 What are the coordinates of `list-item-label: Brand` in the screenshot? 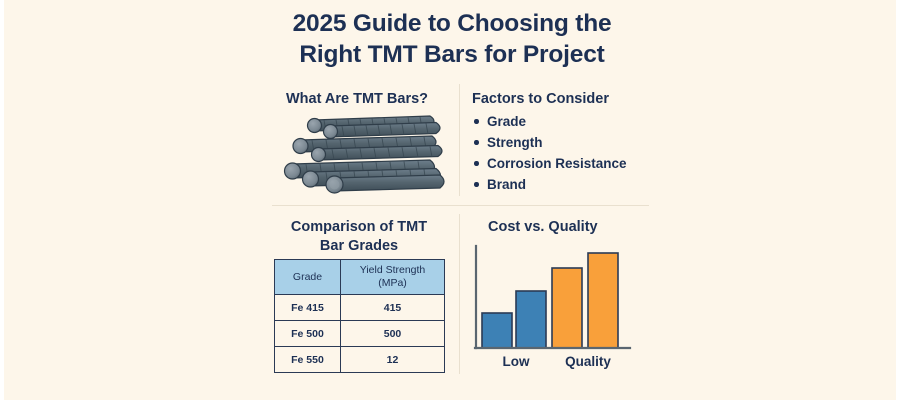 It's located at (507, 184).